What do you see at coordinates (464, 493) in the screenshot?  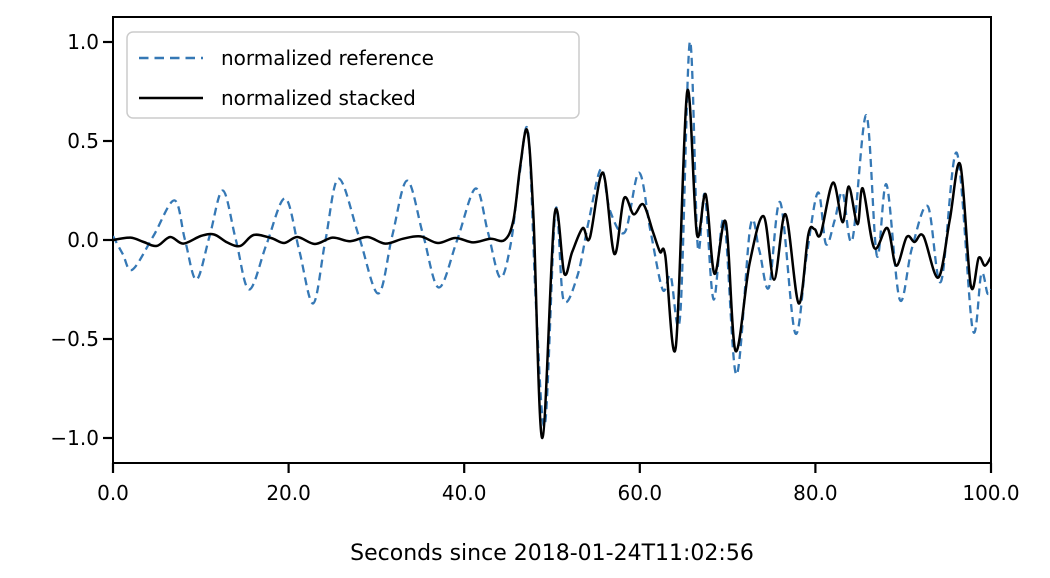 I see `x-tick-label: 40.0` at bounding box center [464, 493].